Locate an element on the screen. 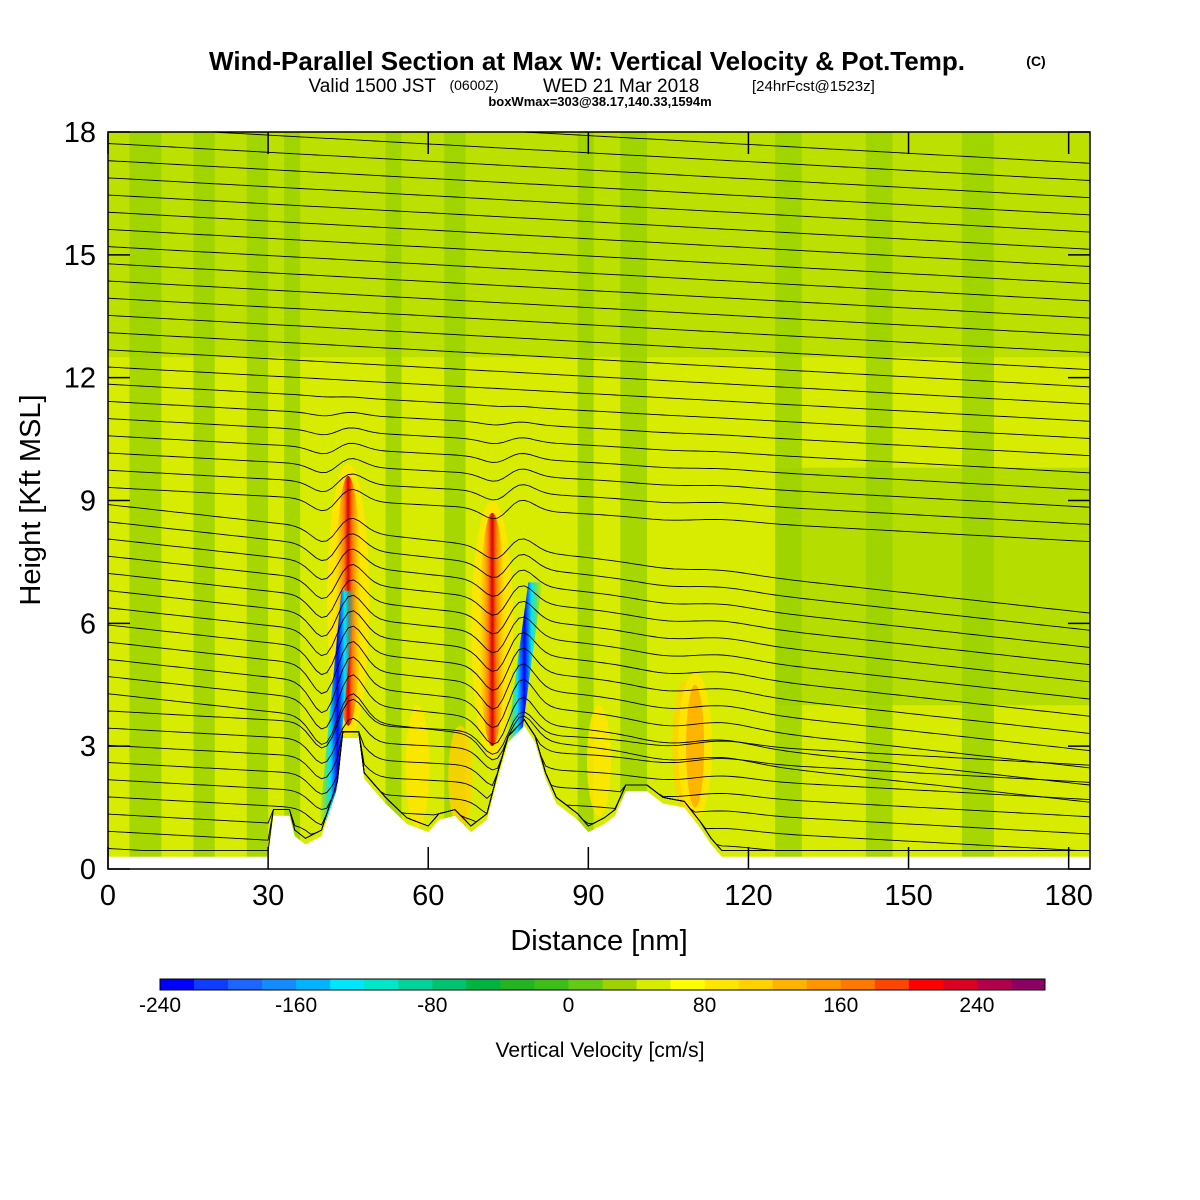  colorbar-tick-label: 80 is located at coordinates (704, 1005).